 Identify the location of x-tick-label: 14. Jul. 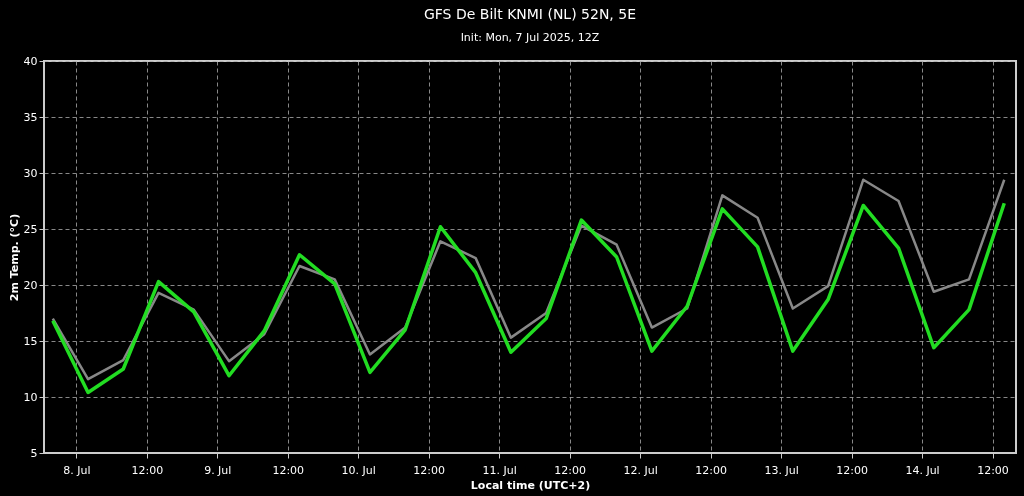
(922, 470).